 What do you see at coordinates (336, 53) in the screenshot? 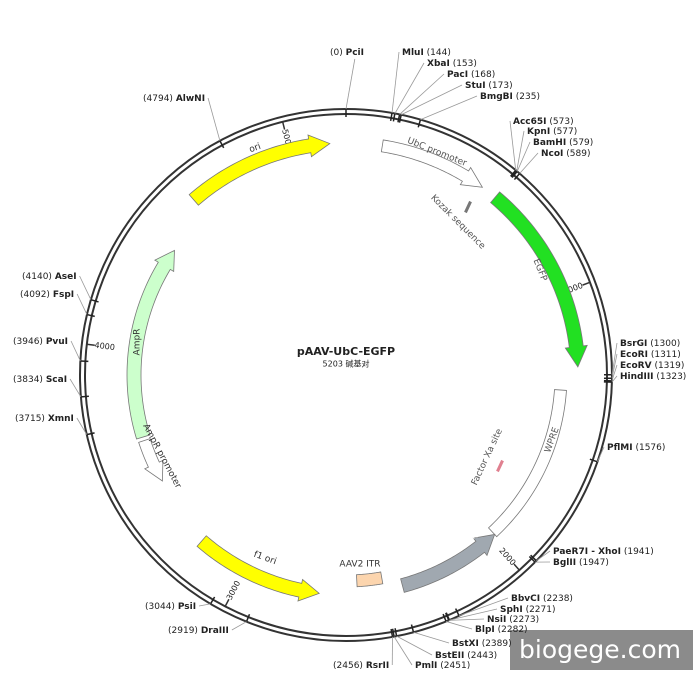
I see `site-position: (0)` at bounding box center [336, 53].